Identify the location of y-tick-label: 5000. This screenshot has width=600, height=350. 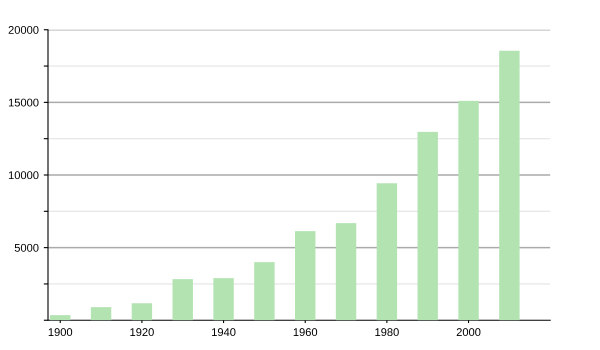
(26, 248).